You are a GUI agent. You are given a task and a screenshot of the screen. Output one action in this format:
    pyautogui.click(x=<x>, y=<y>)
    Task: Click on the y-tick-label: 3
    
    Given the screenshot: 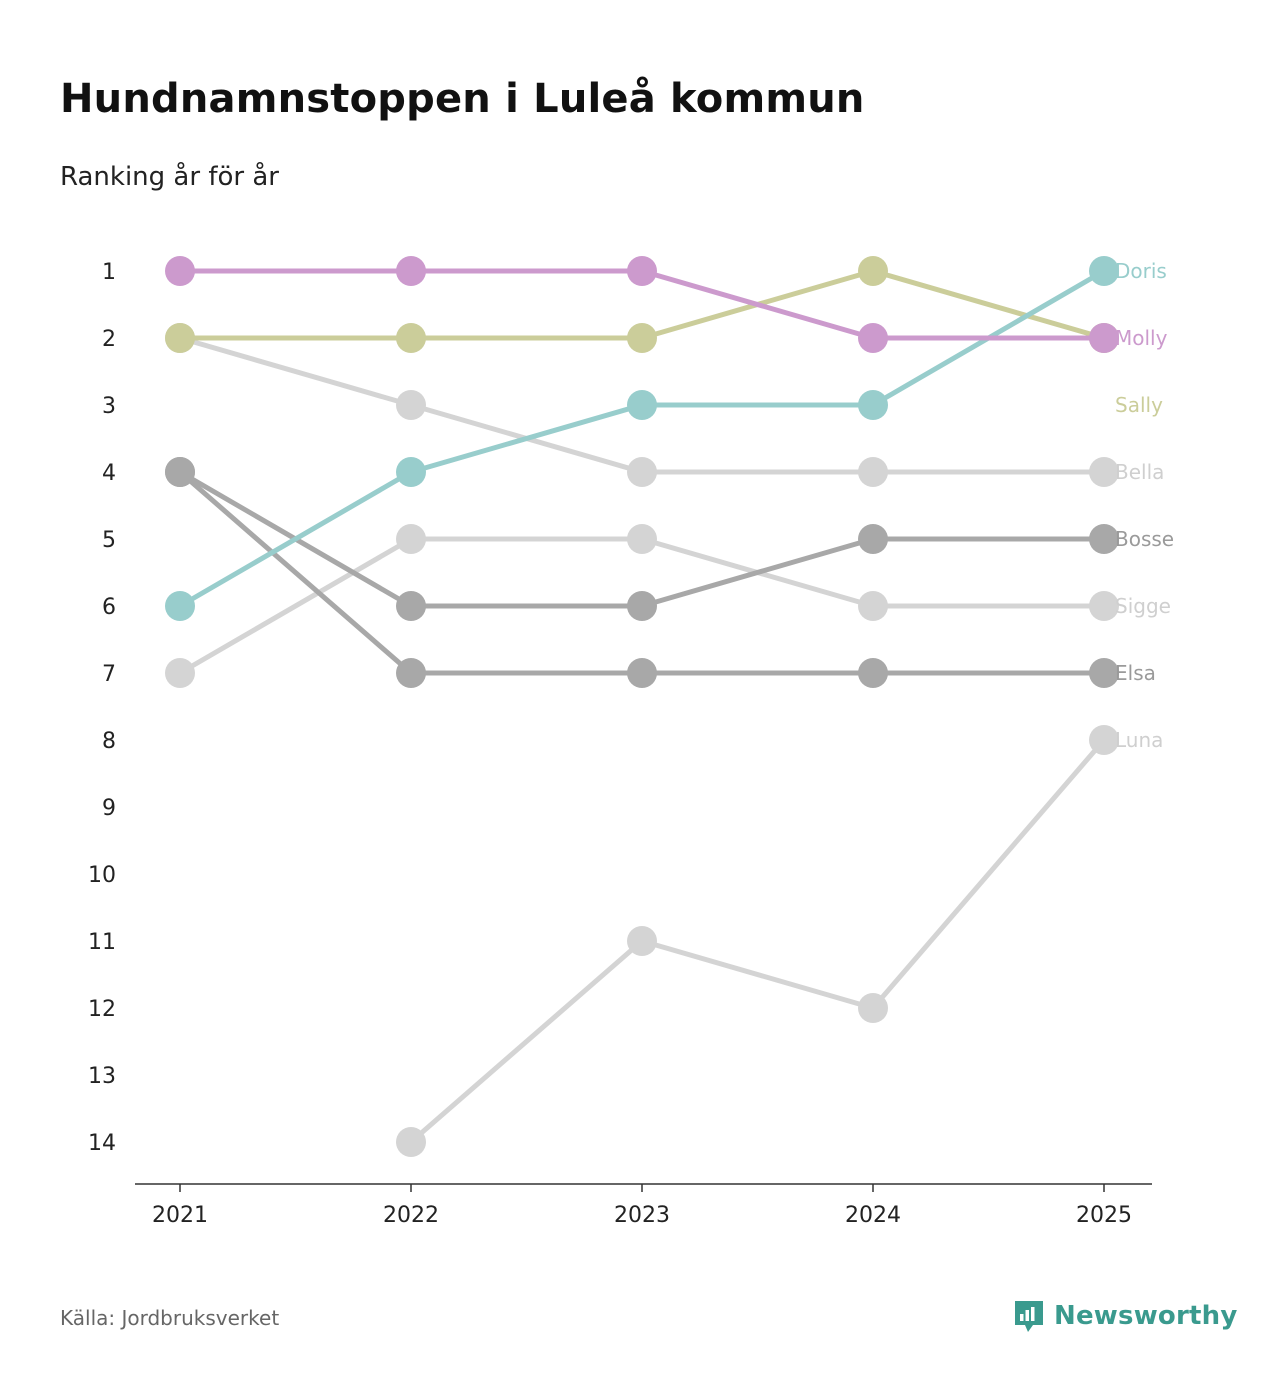 What is the action you would take?
    pyautogui.click(x=109, y=406)
    